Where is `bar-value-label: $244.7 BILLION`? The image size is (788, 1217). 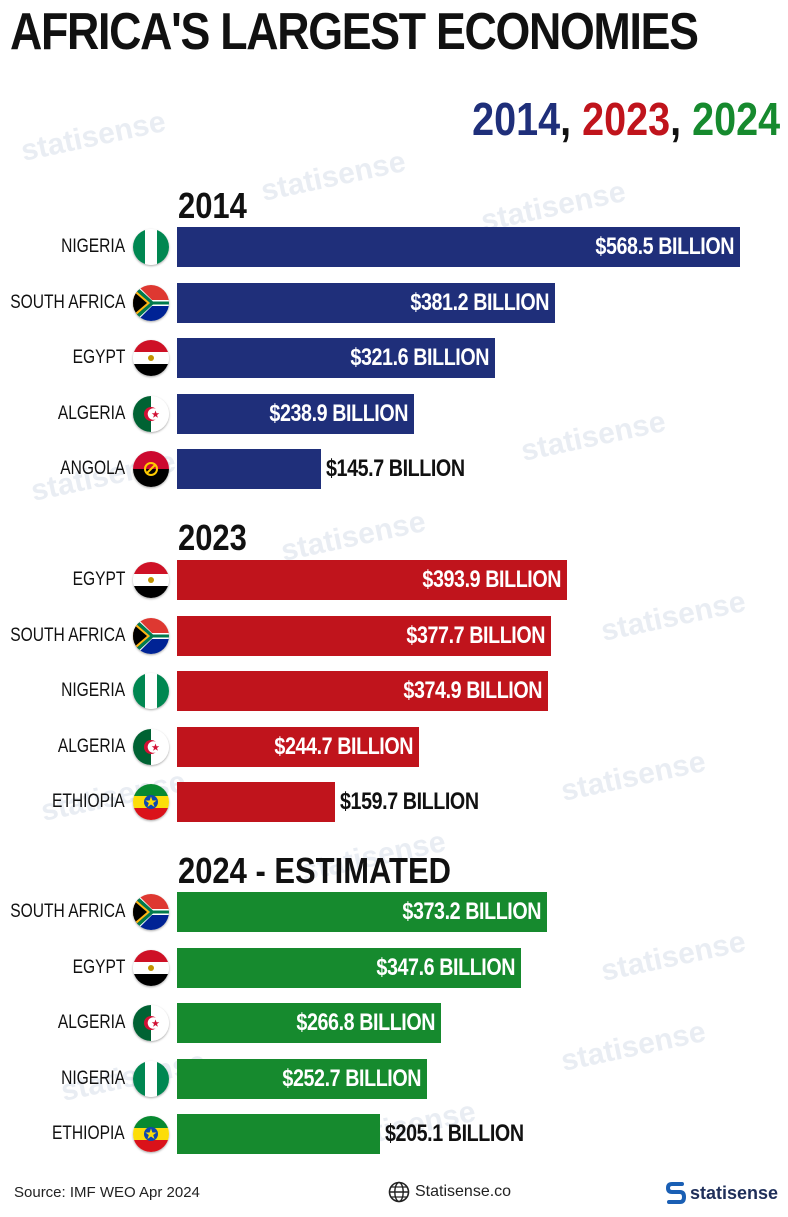 bar-value-label: $244.7 BILLION is located at coordinates (343, 746).